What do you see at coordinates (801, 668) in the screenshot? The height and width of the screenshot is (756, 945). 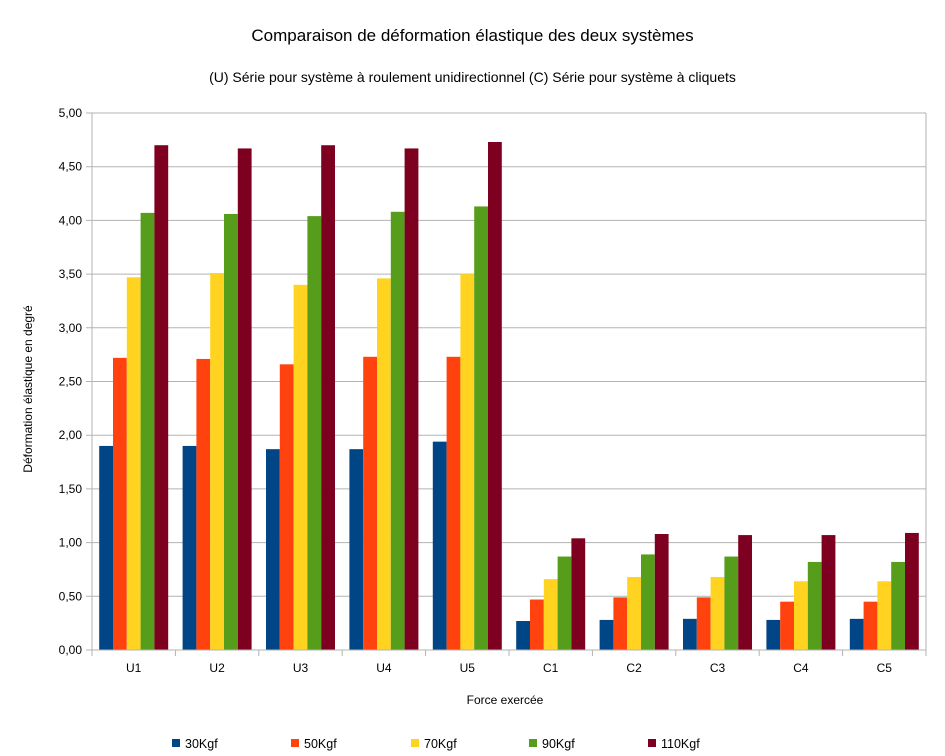 I see `x-tick-label: C4` at bounding box center [801, 668].